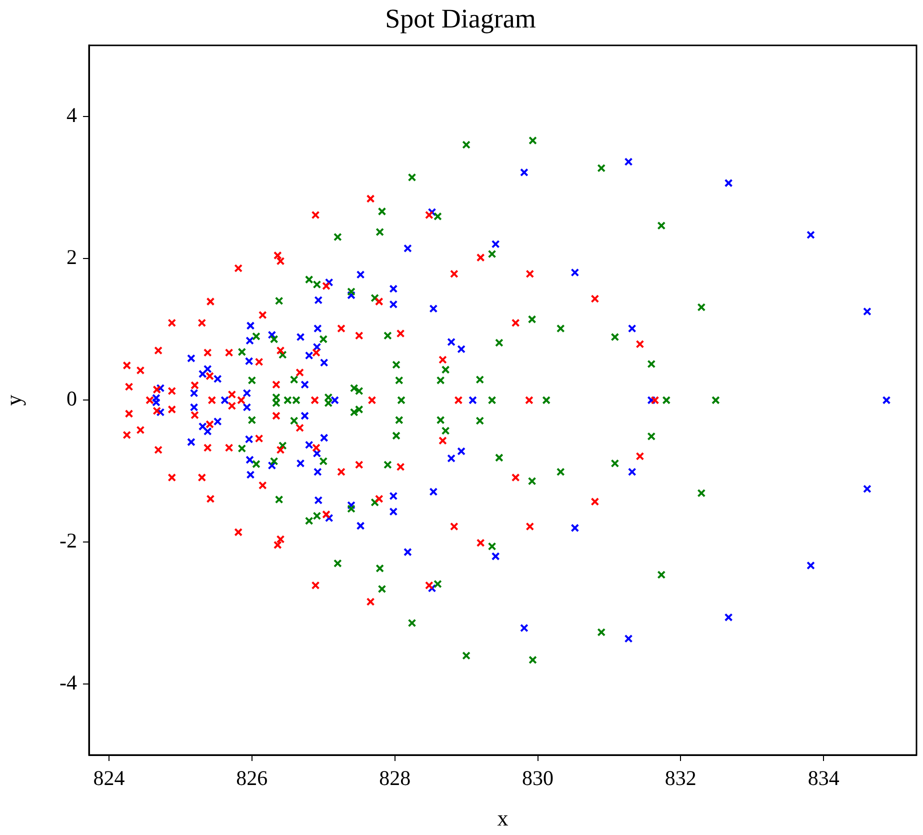 Image resolution: width=923 pixels, height=835 pixels. Describe the element at coordinates (109, 778) in the screenshot. I see `x-tick-label: 824` at that location.